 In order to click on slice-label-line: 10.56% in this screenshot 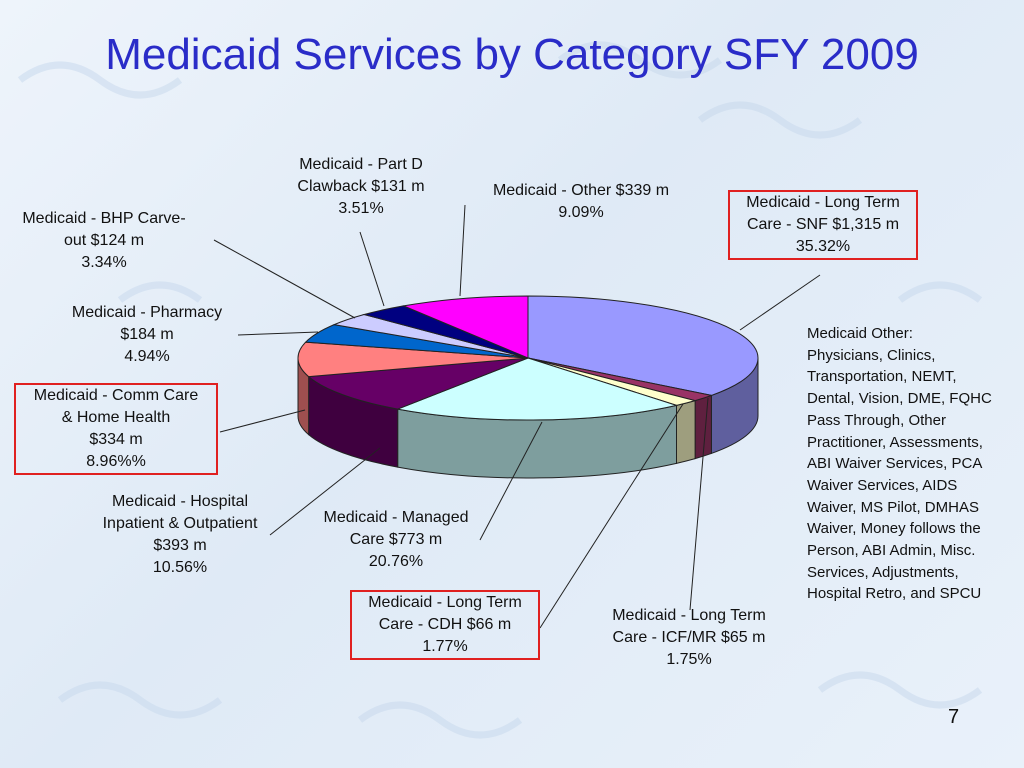, I will do `click(180, 567)`.